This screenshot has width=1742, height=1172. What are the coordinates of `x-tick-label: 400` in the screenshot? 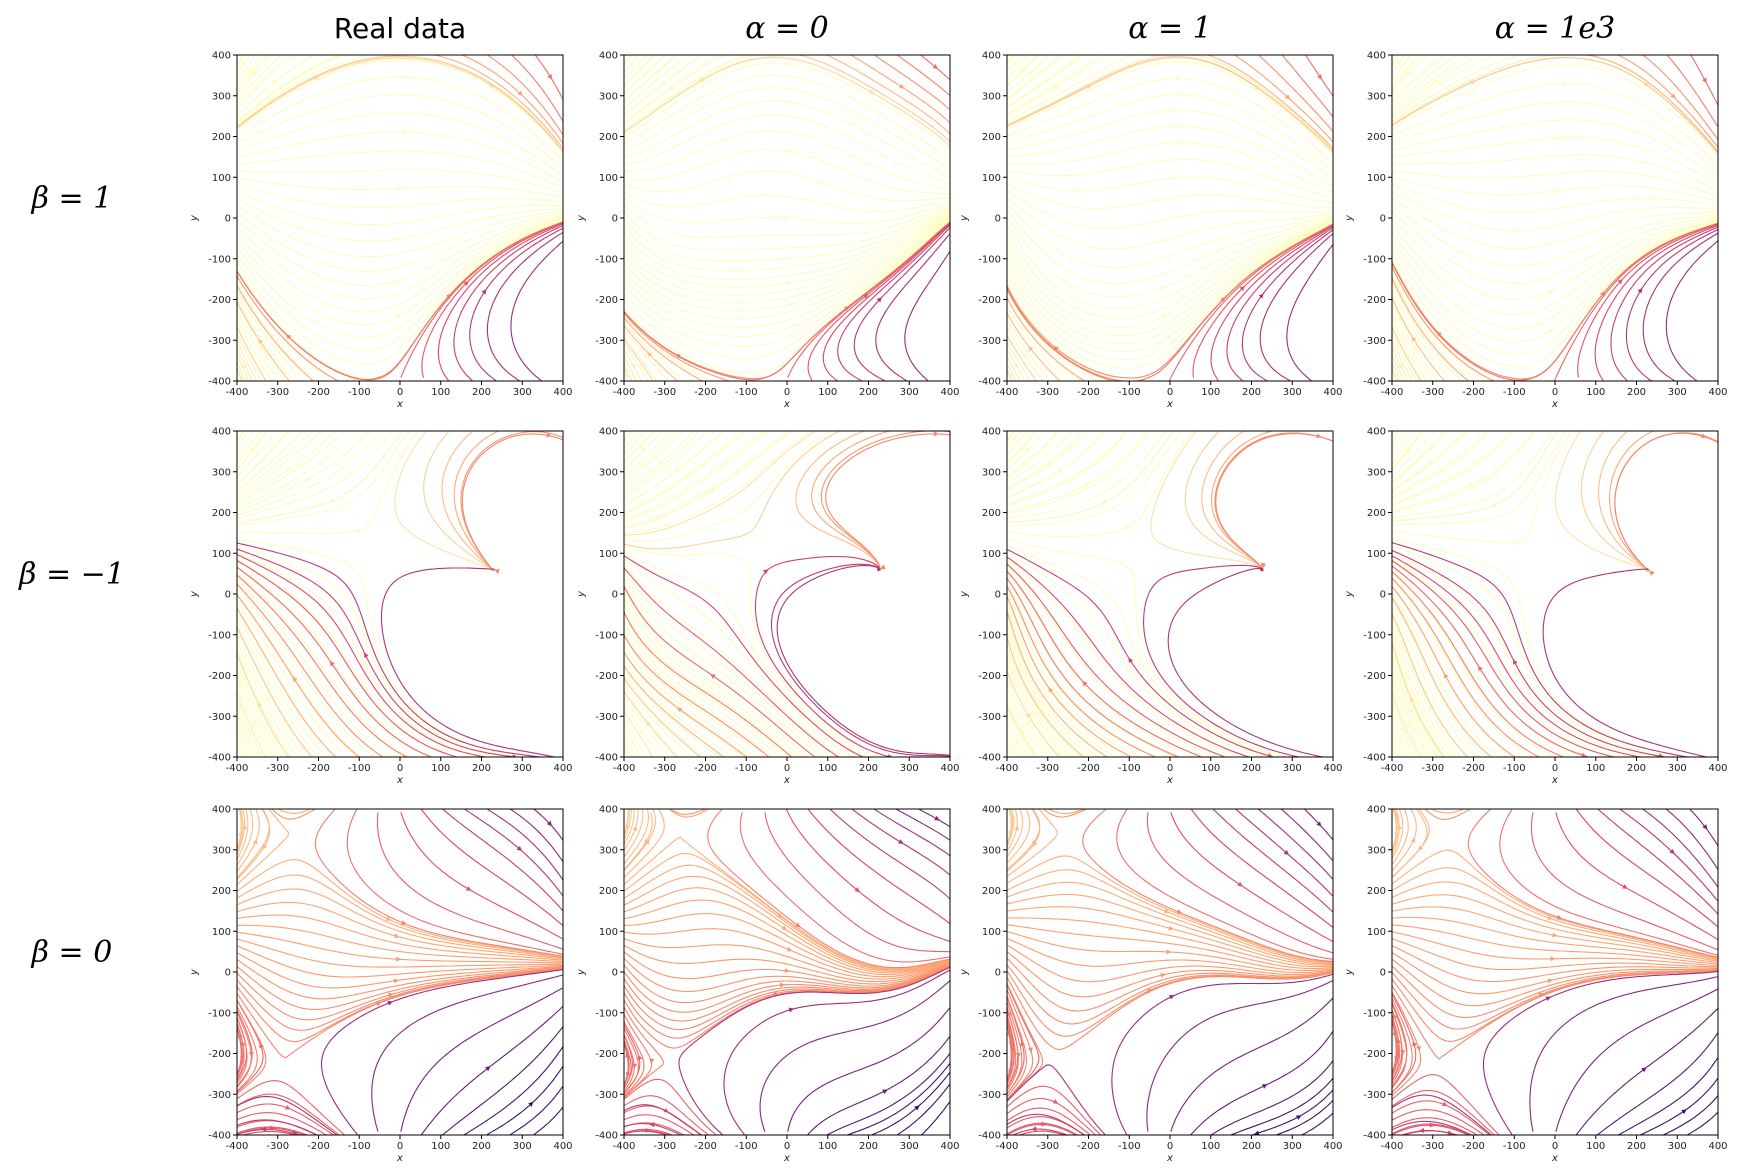 It's located at (1717, 1146).